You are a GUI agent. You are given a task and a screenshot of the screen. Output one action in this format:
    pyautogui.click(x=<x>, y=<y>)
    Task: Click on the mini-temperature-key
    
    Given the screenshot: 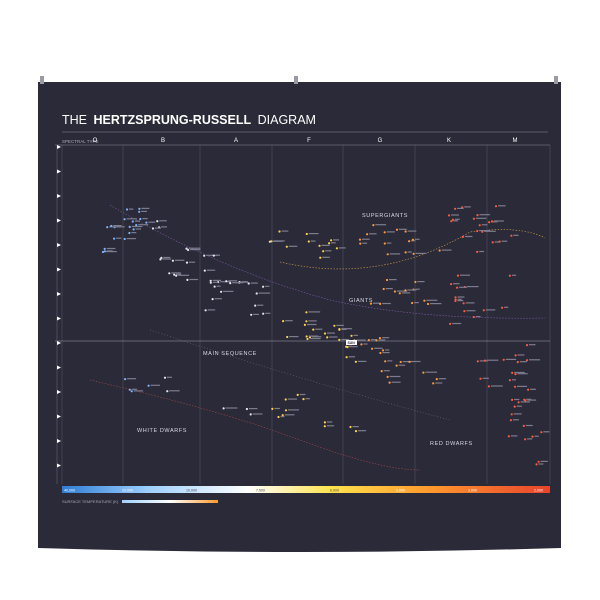 What is the action you would take?
    pyautogui.click(x=170, y=501)
    